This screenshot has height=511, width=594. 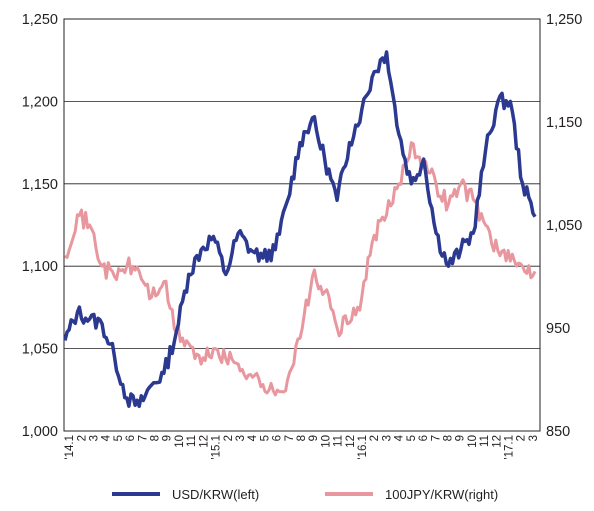 I want to click on right-tick-label: 1,250, so click(x=564, y=20).